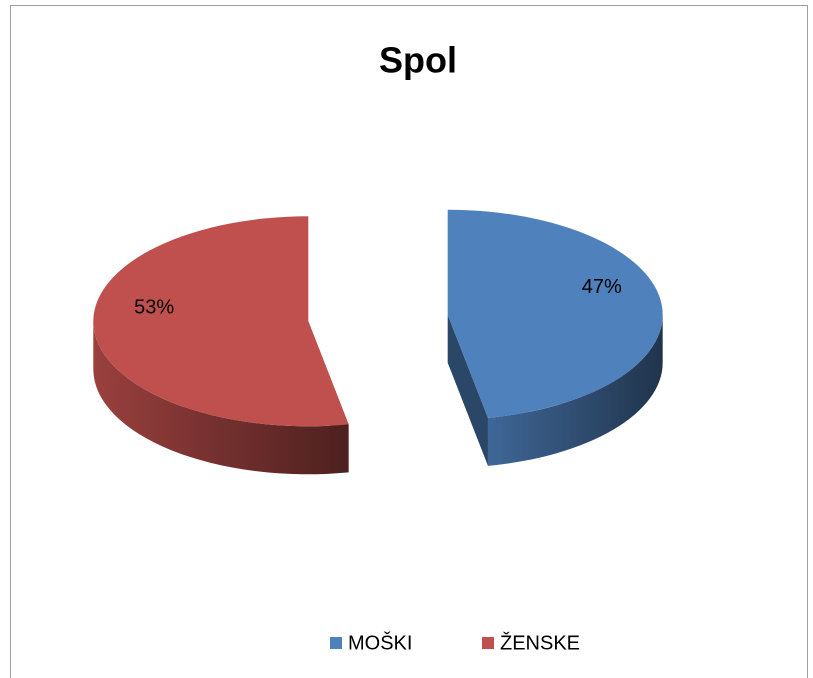  I want to click on data-label: 53%, so click(154, 308).